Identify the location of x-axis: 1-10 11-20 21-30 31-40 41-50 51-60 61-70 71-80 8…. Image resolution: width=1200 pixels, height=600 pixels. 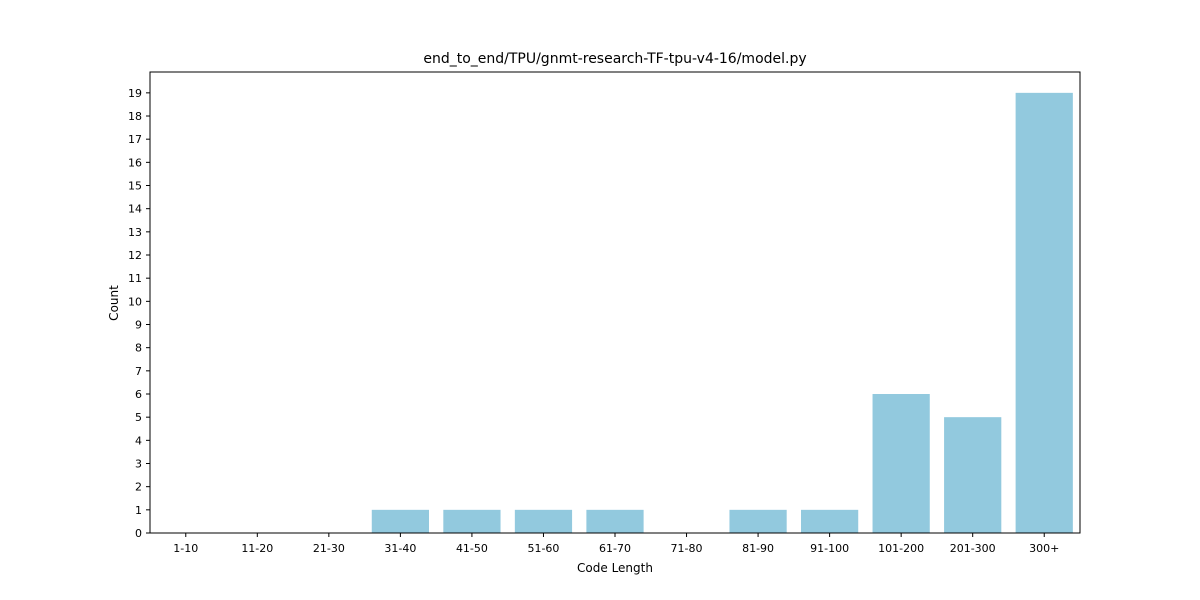
(616, 544).